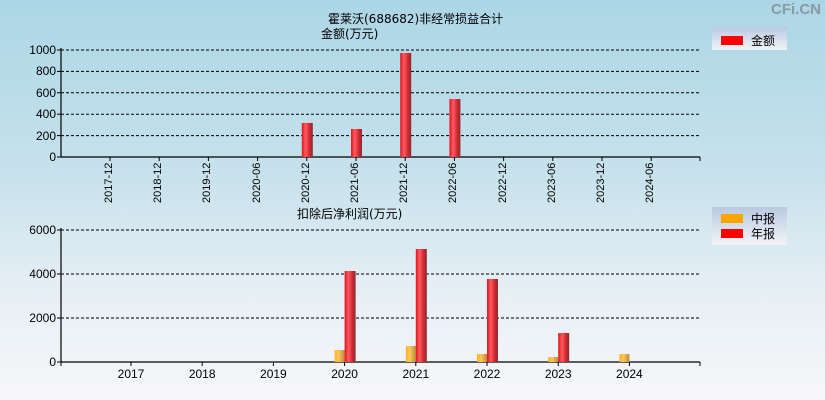 This screenshot has width=825, height=400. What do you see at coordinates (558, 374) in the screenshot?
I see `x-tick-label: 2023` at bounding box center [558, 374].